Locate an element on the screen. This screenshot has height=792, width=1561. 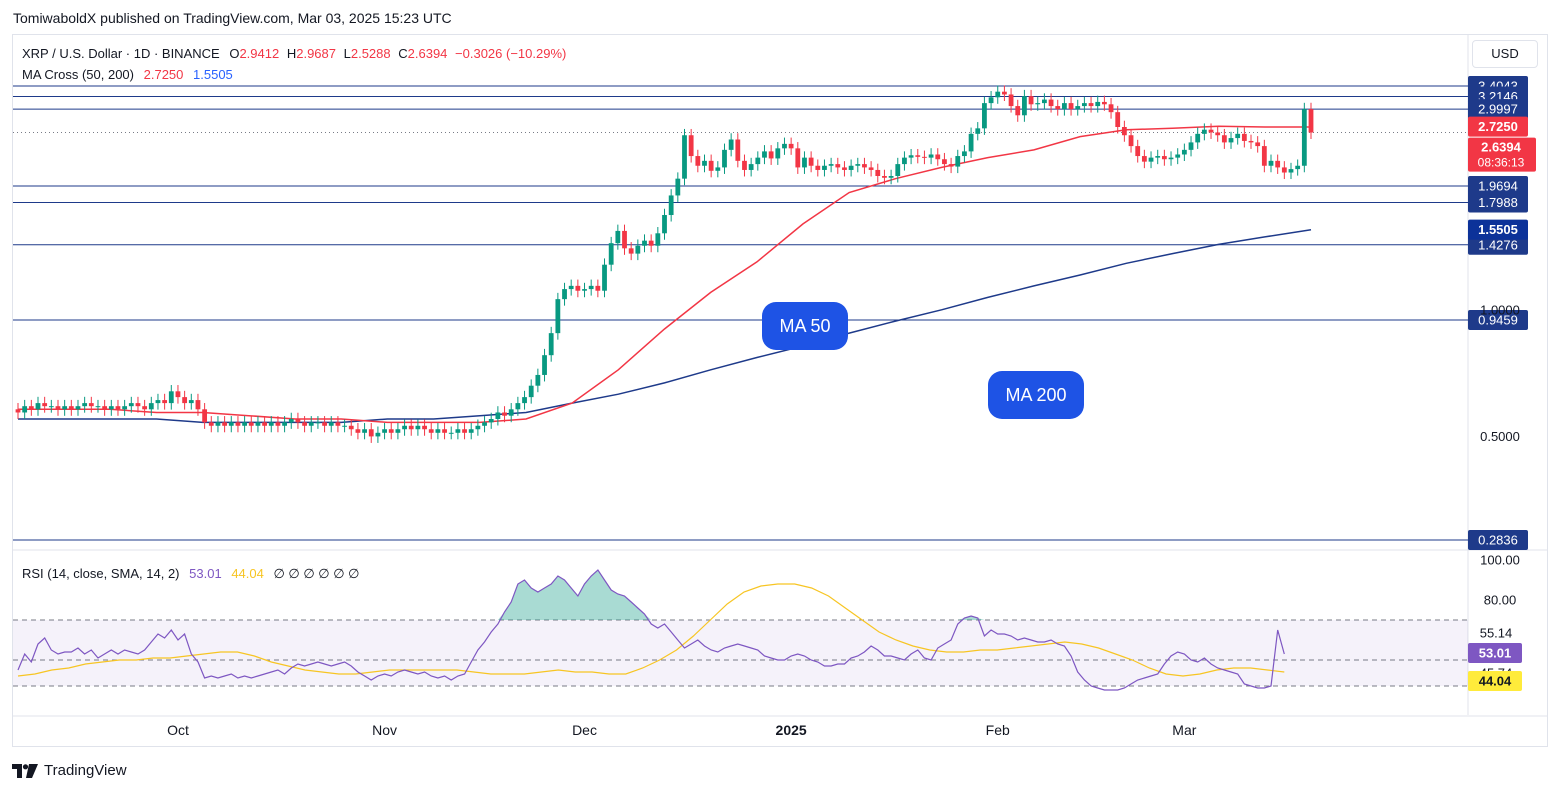
horizontal-level-label: 1.9694 is located at coordinates (1498, 185).